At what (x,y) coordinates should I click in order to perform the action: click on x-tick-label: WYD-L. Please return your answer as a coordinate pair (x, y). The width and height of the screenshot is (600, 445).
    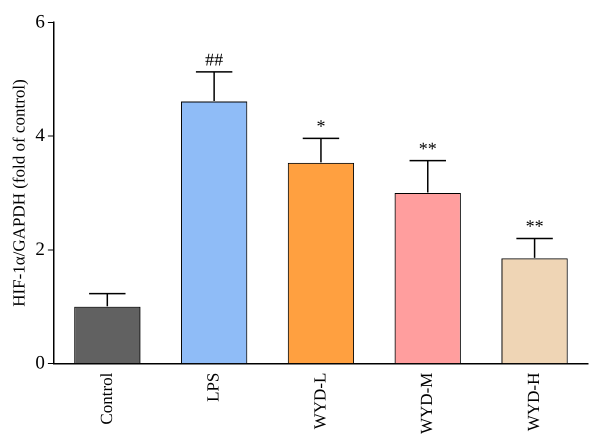
    Looking at the image, I should click on (320, 401).